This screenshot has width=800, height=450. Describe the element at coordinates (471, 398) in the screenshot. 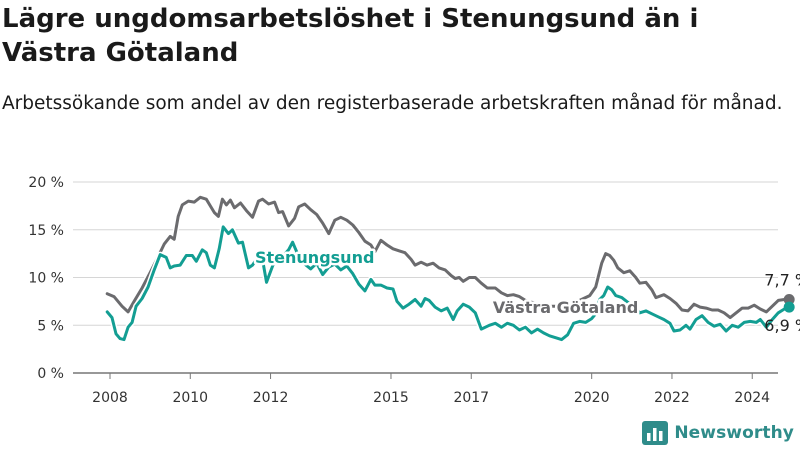

I see `x-tick-label: 2017` at that location.